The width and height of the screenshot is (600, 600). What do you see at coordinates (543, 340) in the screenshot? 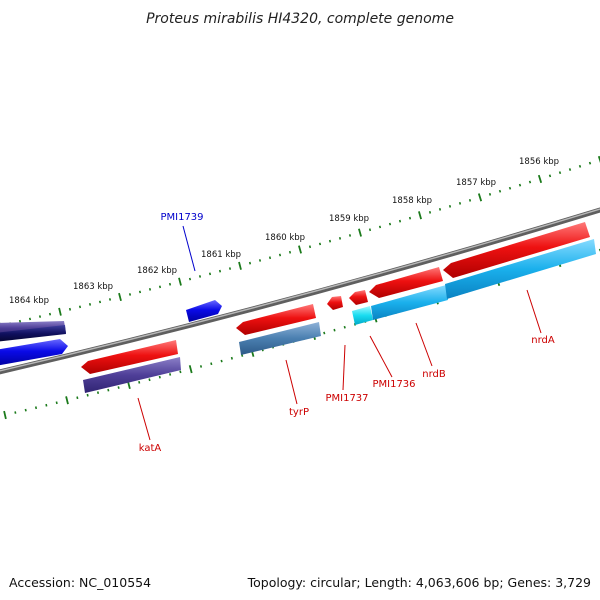
I see `gene-label-nrda: nrdA` at bounding box center [543, 340].